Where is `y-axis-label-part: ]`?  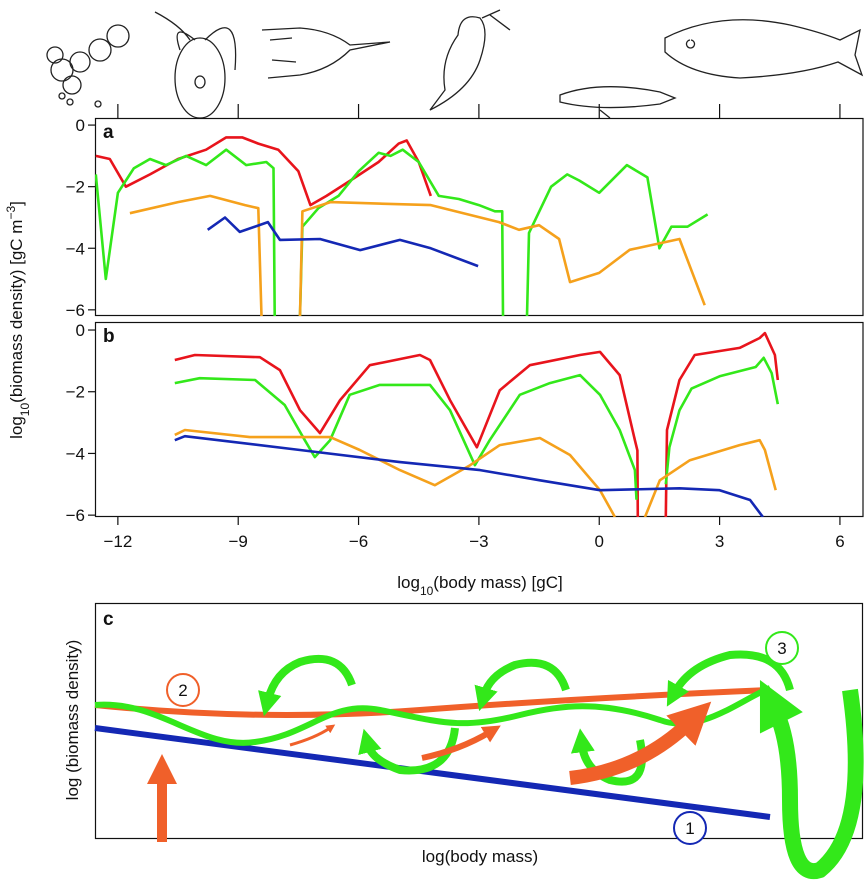
y-axis-label-part: ] is located at coordinates (16, 203).